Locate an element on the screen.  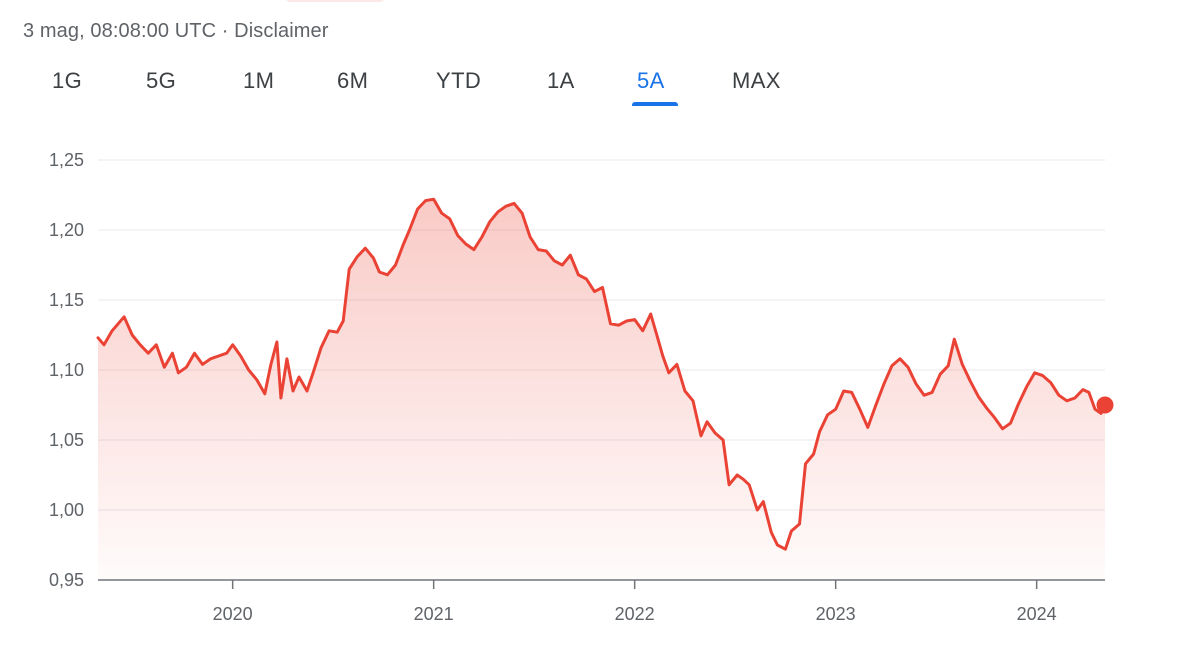
tab-1m: 1M is located at coordinates (259, 80).